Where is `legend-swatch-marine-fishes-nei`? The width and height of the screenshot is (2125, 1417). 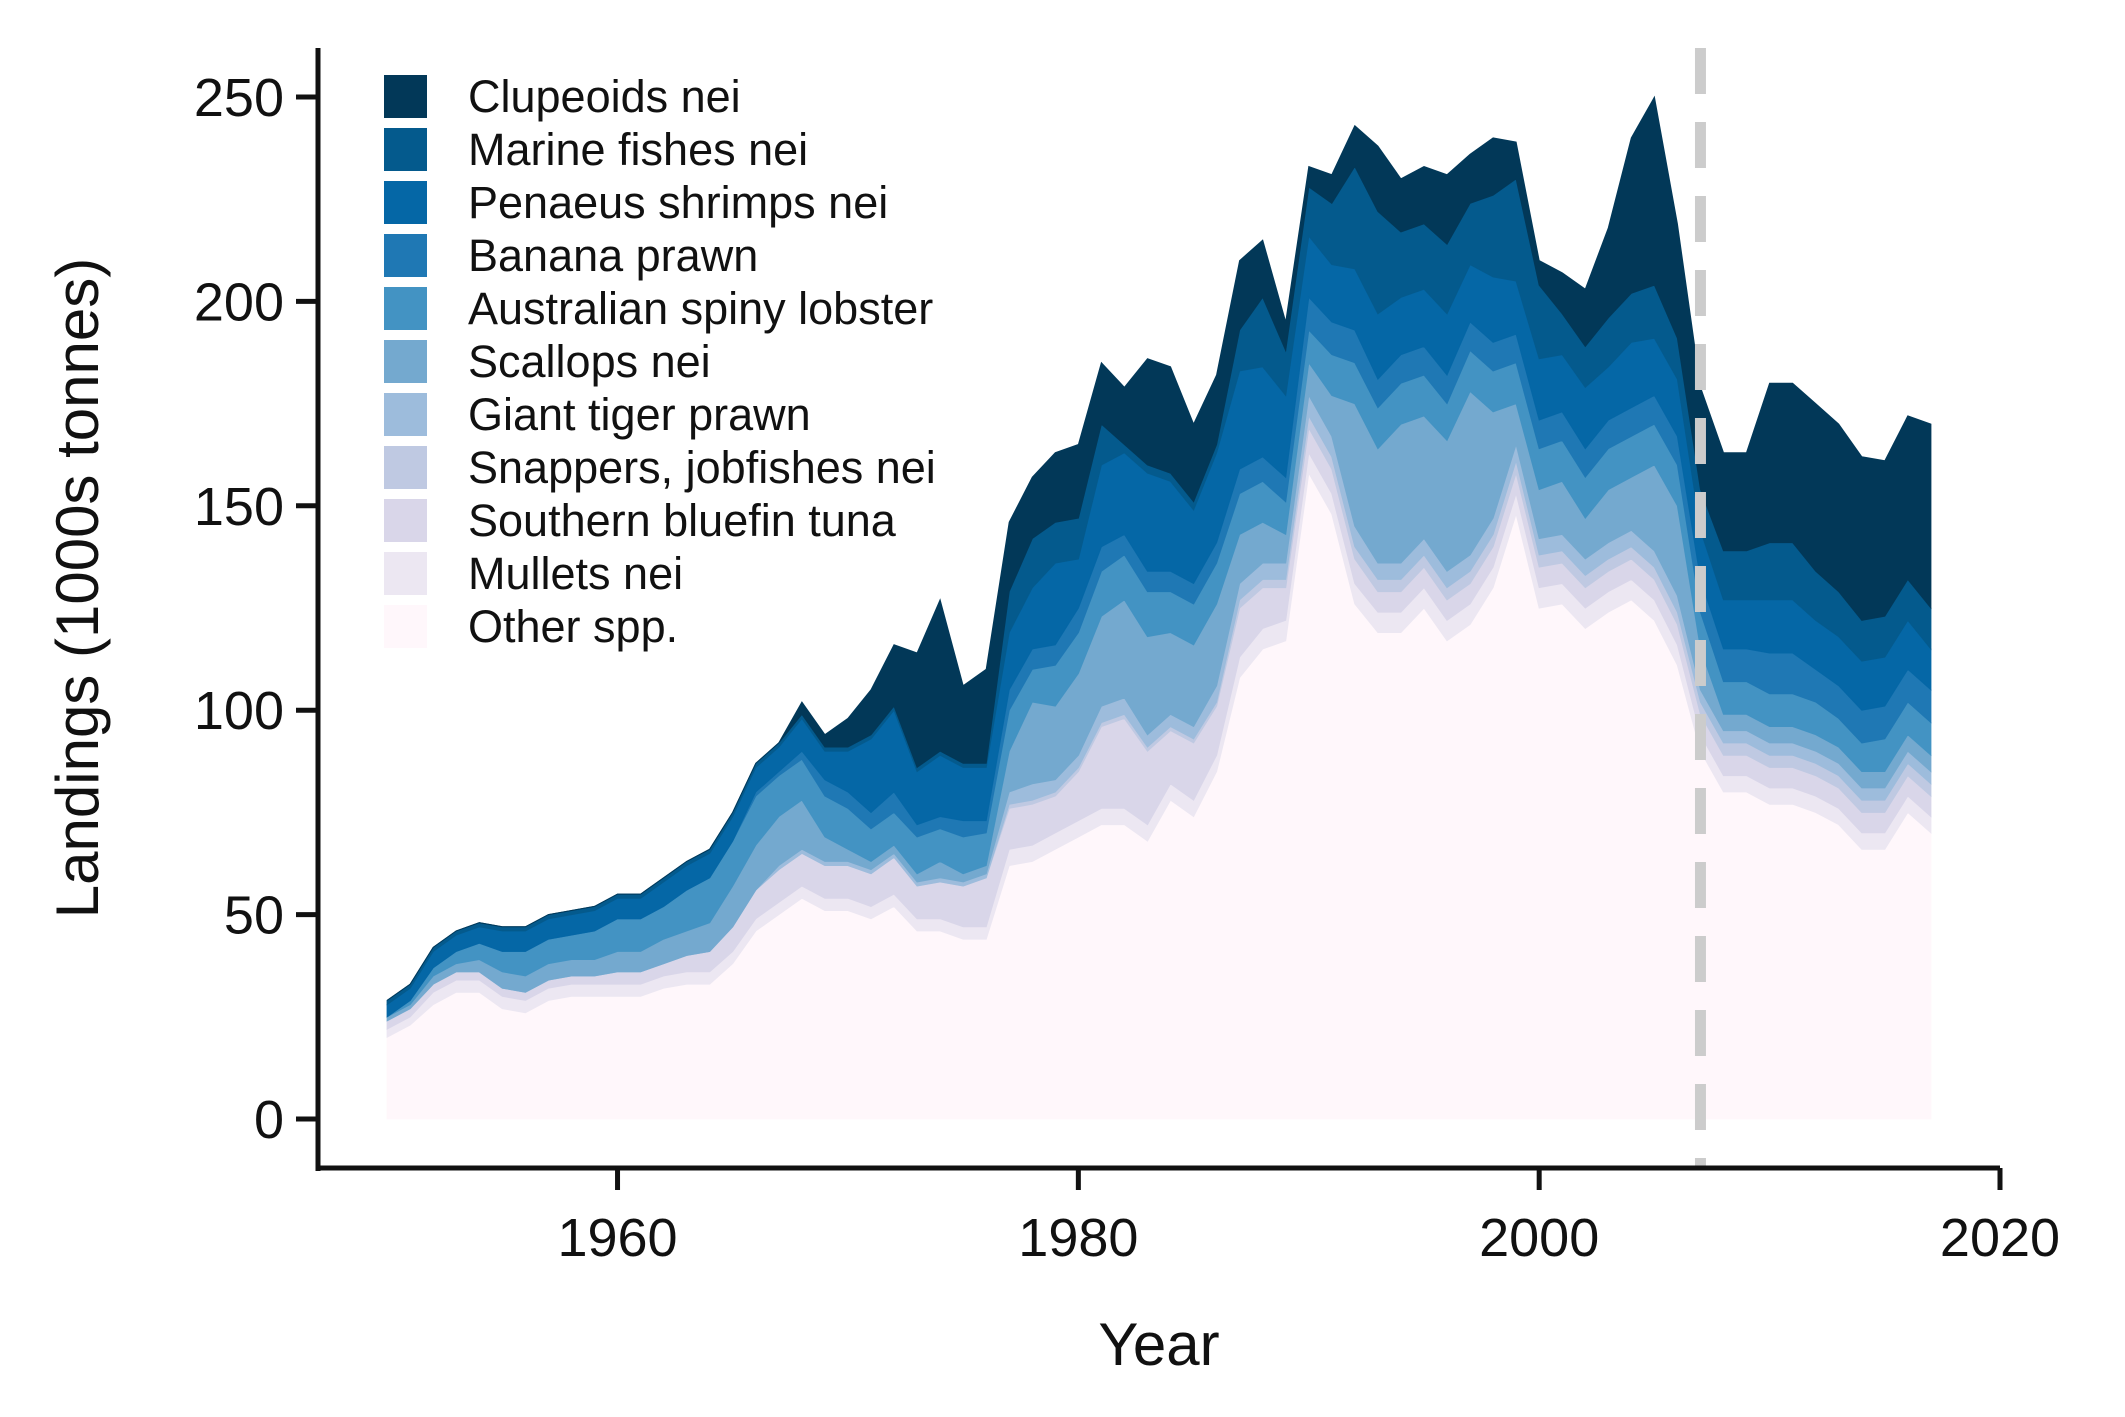
legend-swatch-marine-fishes-nei is located at coordinates (405, 149).